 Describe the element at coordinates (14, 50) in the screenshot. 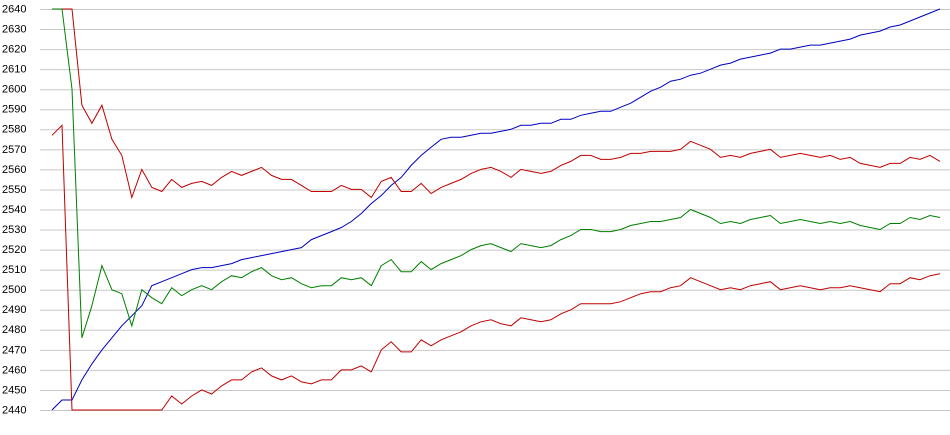

I see `y-tick-label: 2620` at that location.